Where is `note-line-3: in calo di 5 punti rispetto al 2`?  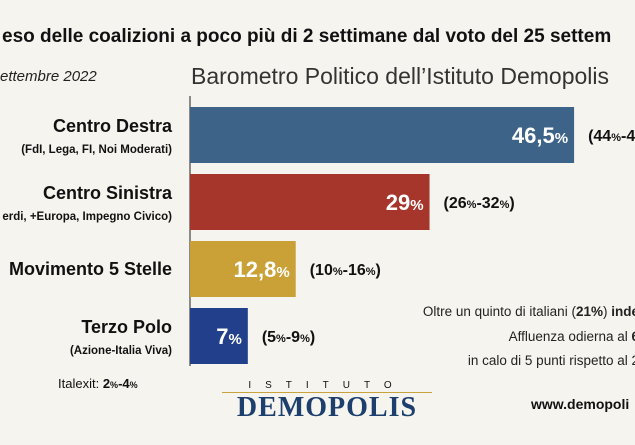 note-line-3: in calo di 5 punti rispetto al 2 is located at coordinates (551, 360).